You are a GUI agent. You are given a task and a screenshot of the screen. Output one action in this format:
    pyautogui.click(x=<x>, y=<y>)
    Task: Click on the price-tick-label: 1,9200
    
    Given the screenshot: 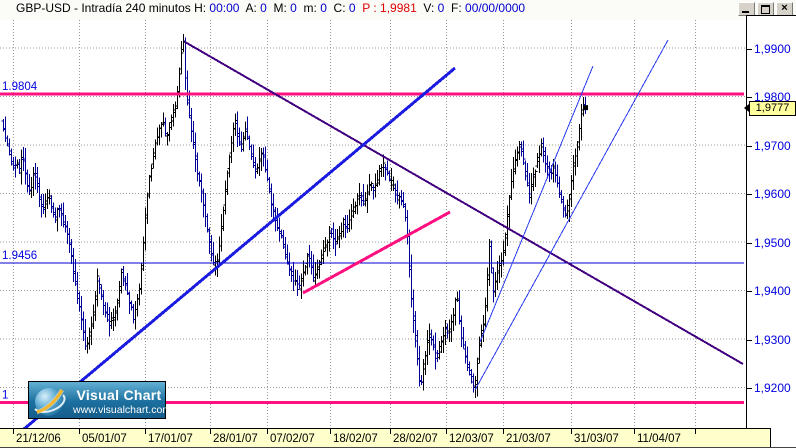 What is the action you would take?
    pyautogui.click(x=772, y=388)
    